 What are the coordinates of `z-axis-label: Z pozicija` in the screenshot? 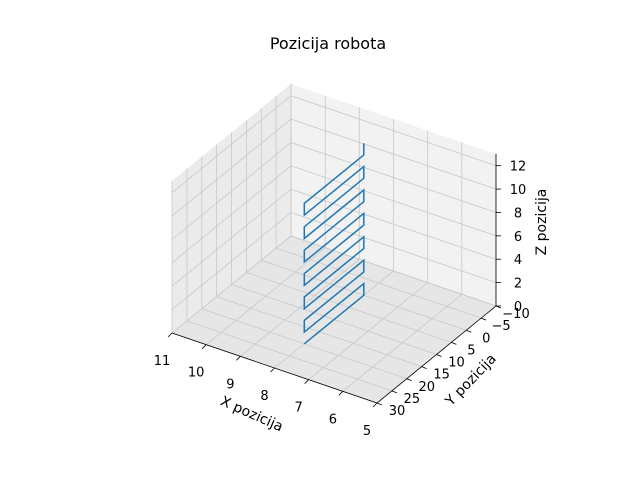 It's located at (542, 222).